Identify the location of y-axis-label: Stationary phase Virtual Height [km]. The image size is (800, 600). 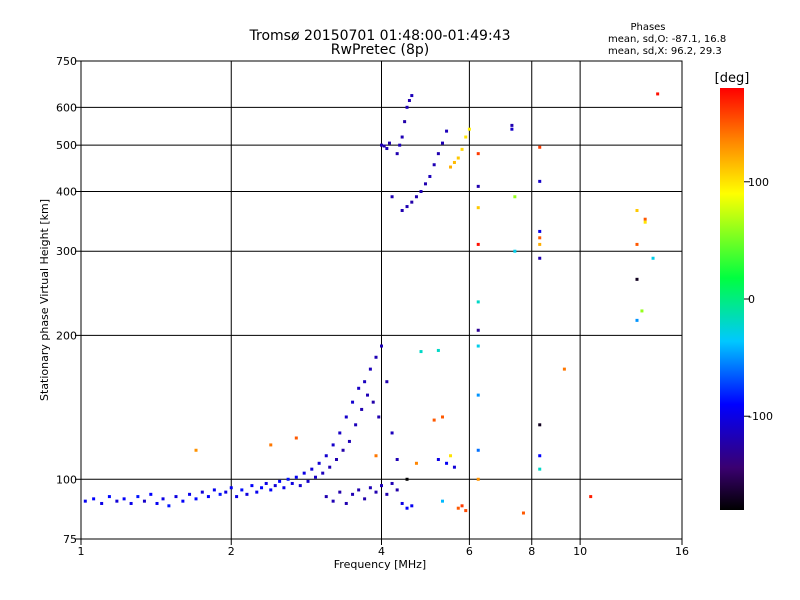
(44, 300).